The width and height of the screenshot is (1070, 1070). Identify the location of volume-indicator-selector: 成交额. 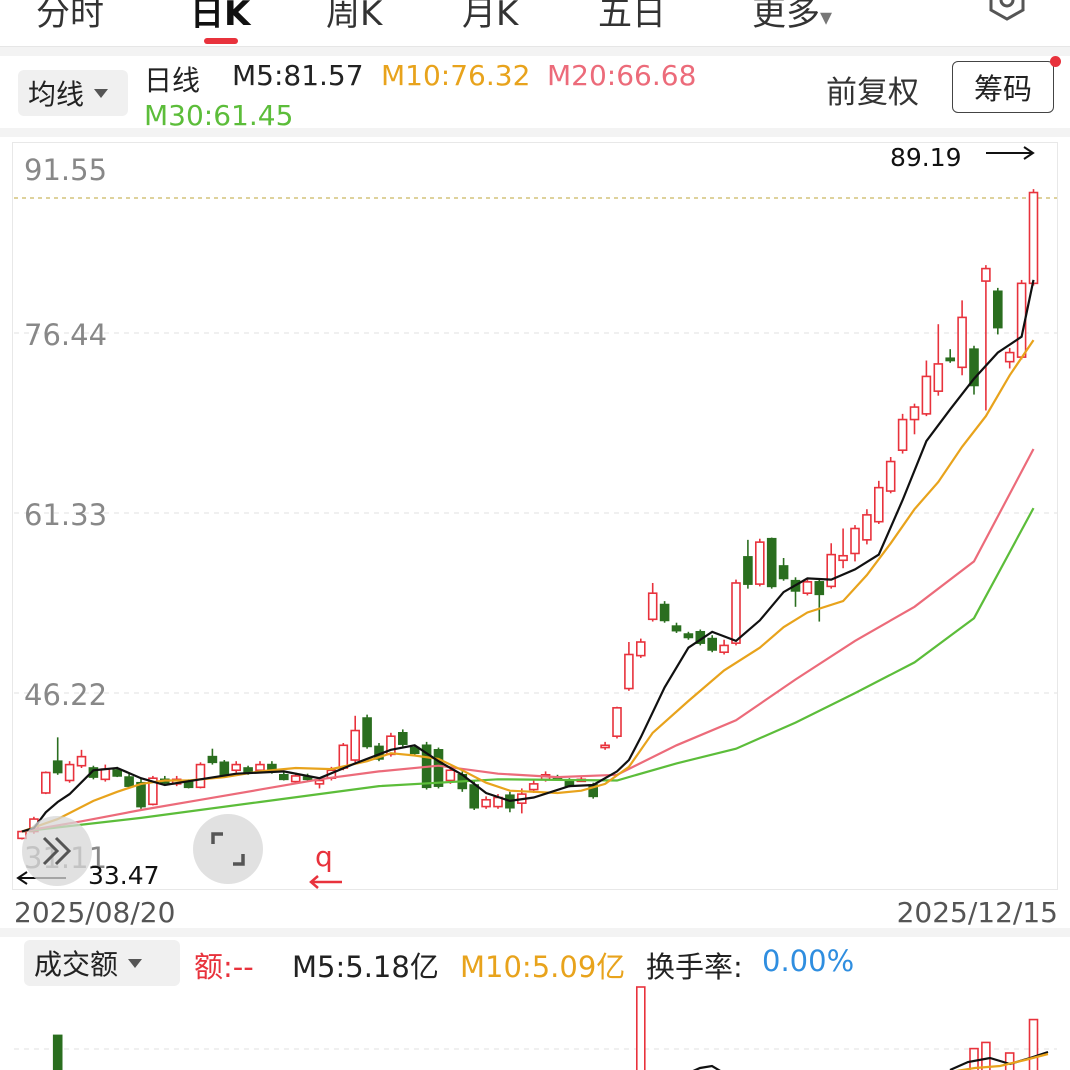
(102, 963).